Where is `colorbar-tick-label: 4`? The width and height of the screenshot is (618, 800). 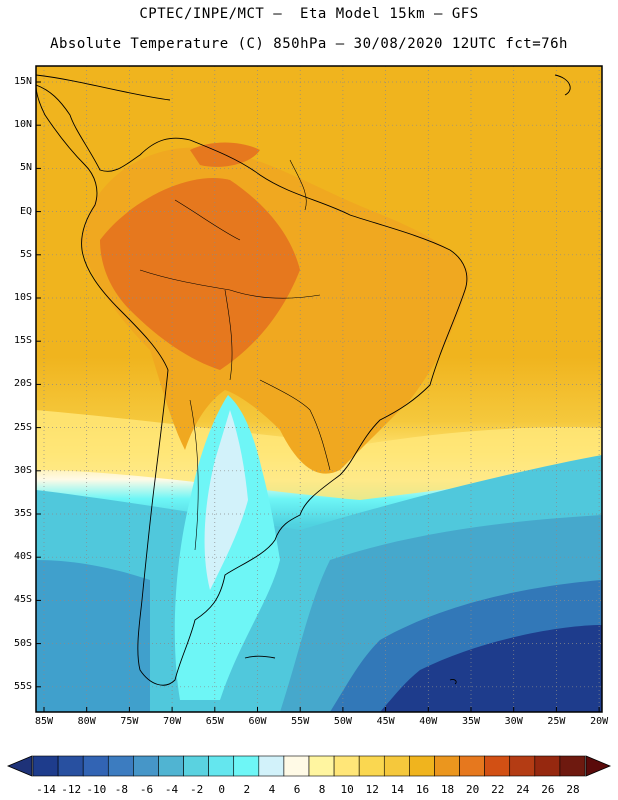 colorbar-tick-label: 4 is located at coordinates (272, 789).